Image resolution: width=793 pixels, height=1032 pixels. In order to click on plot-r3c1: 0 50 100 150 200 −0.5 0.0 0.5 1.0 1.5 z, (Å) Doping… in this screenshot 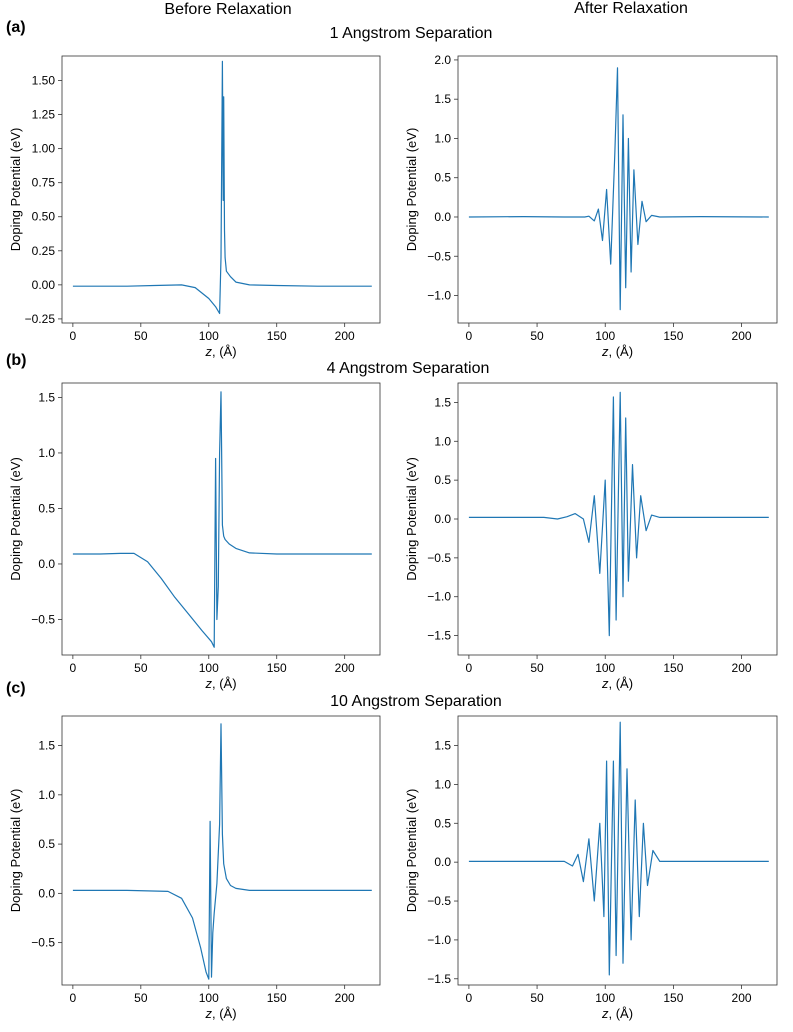, I will do `click(194, 868)`.